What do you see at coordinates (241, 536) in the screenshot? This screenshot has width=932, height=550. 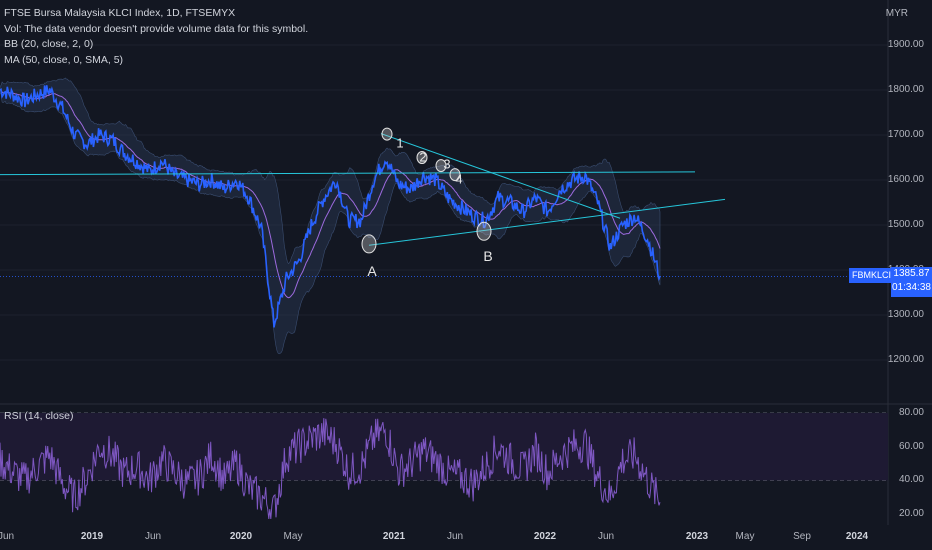 I see `time-tick: 2020` at bounding box center [241, 536].